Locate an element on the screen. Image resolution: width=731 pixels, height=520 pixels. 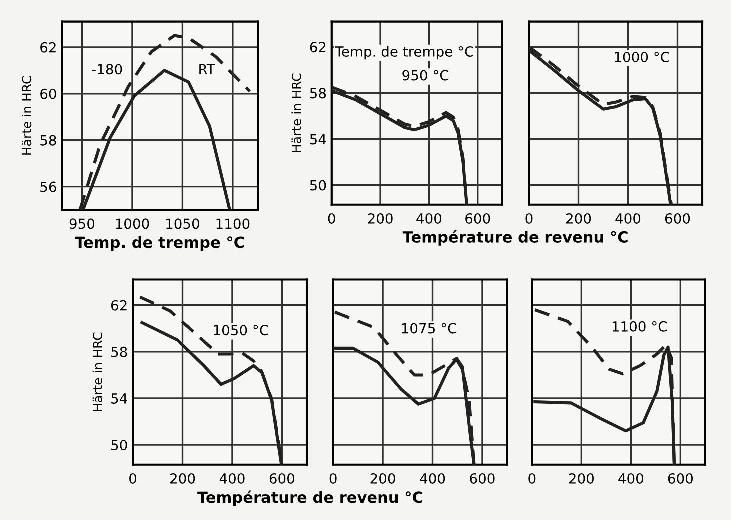
y-tick-label: 60 is located at coordinates (48, 94).